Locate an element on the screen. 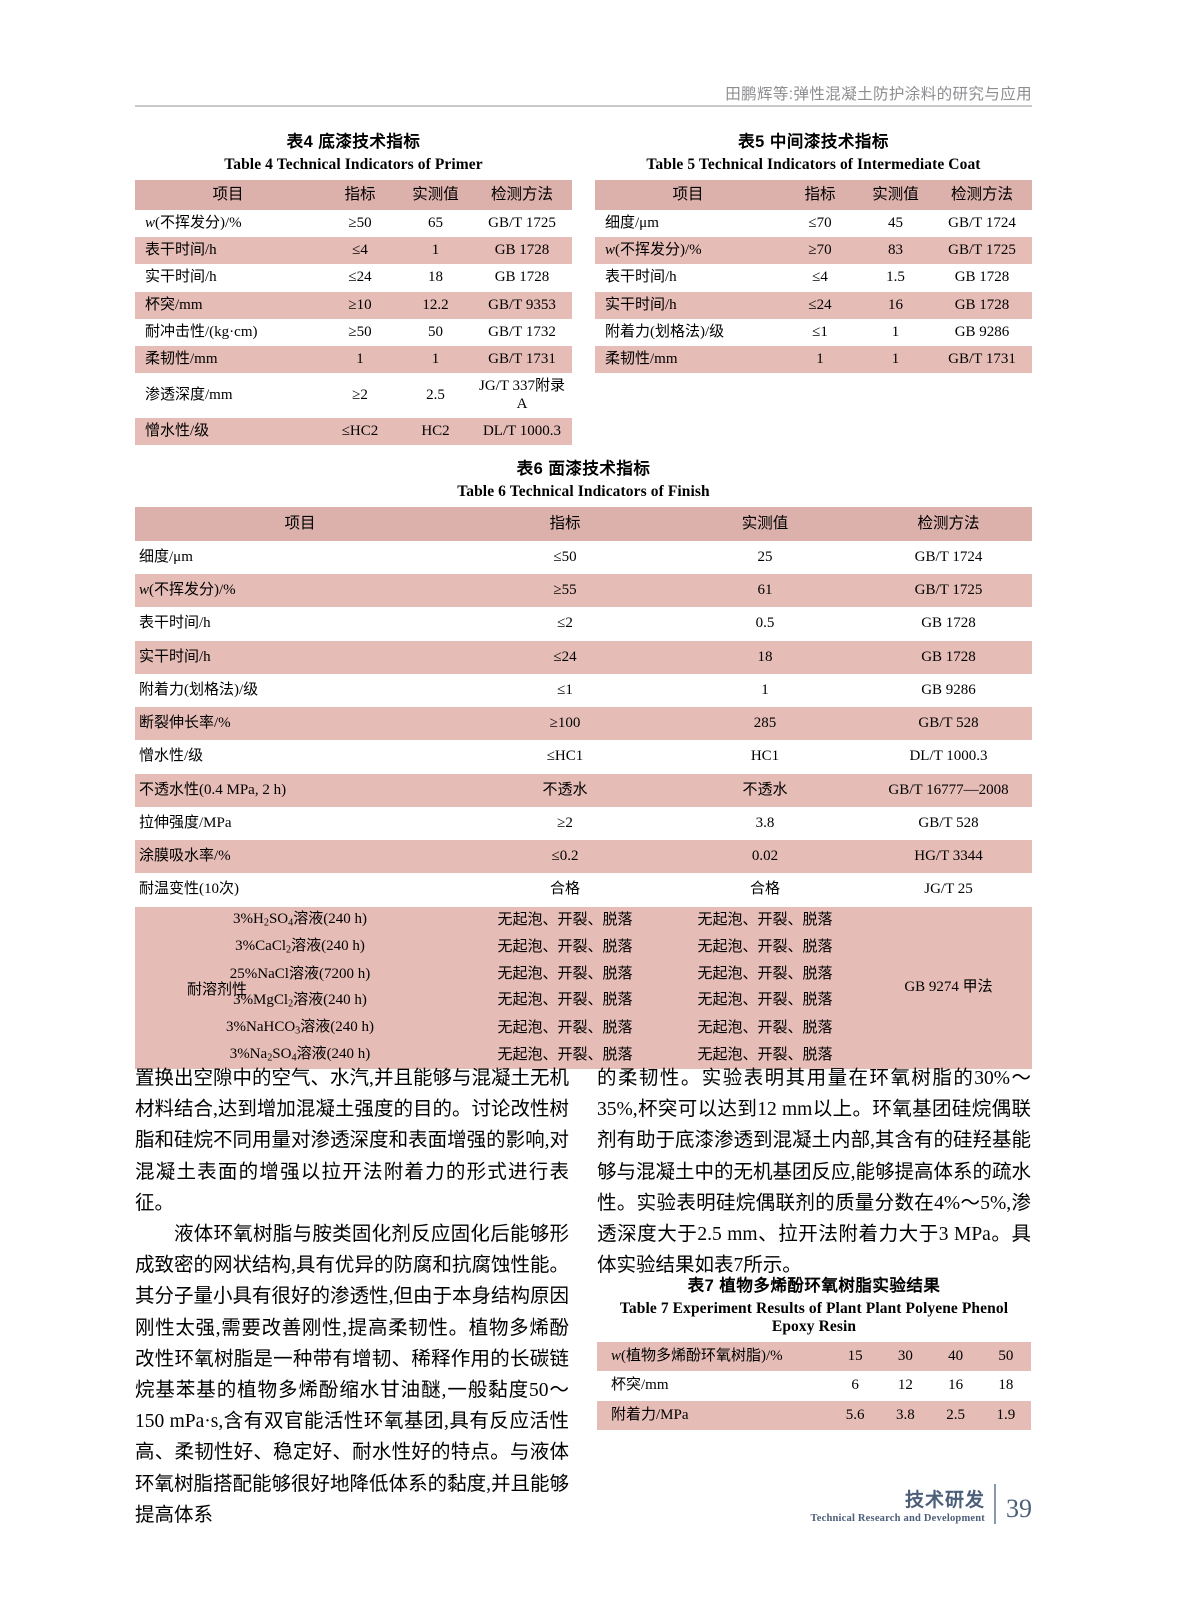 The width and height of the screenshot is (1187, 1600). table5-col-method: 检测方法 is located at coordinates (982, 195).